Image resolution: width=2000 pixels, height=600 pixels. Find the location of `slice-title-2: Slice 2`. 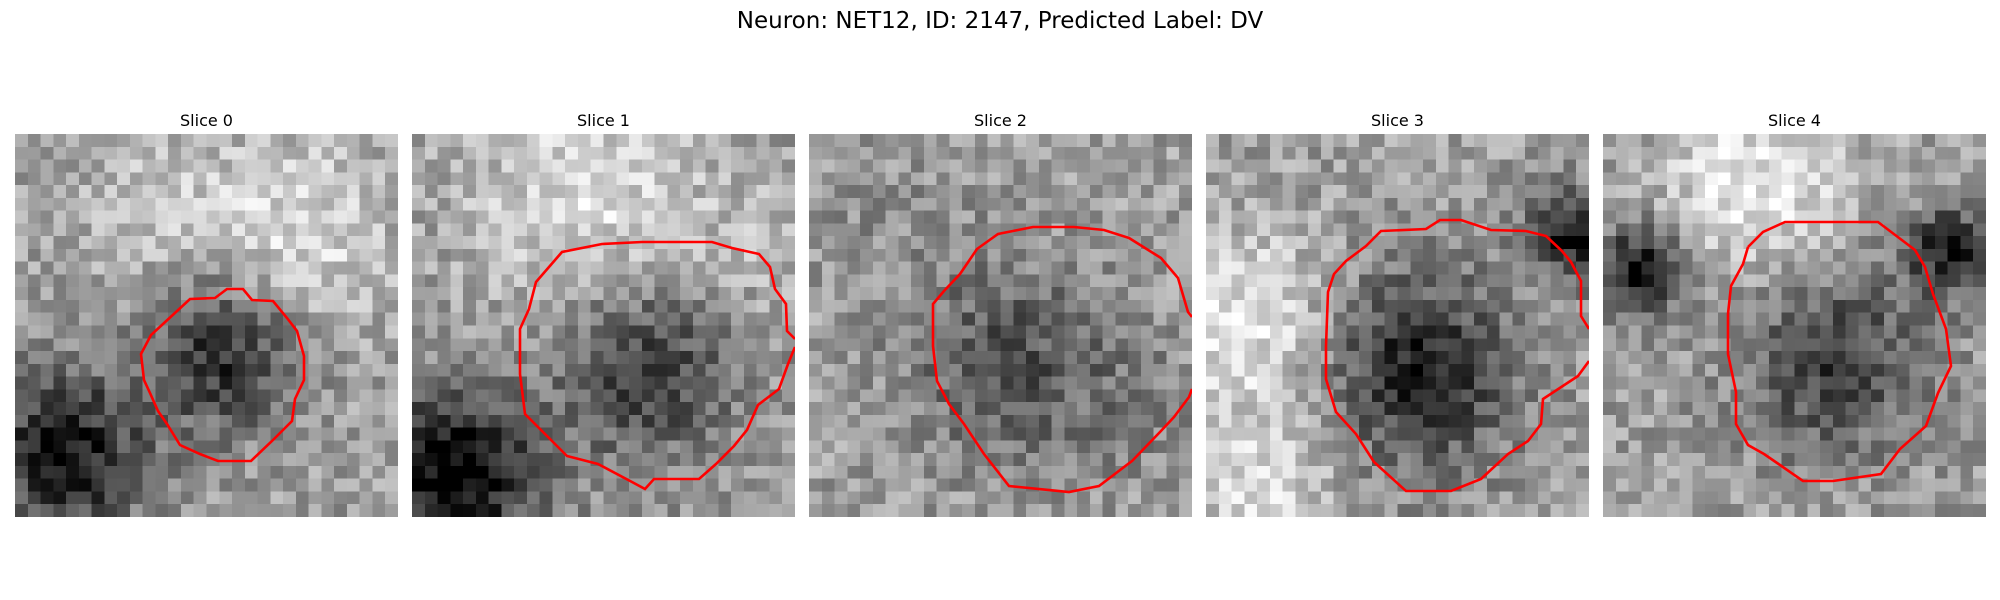

slice-title-2: Slice 2 is located at coordinates (1000, 120).